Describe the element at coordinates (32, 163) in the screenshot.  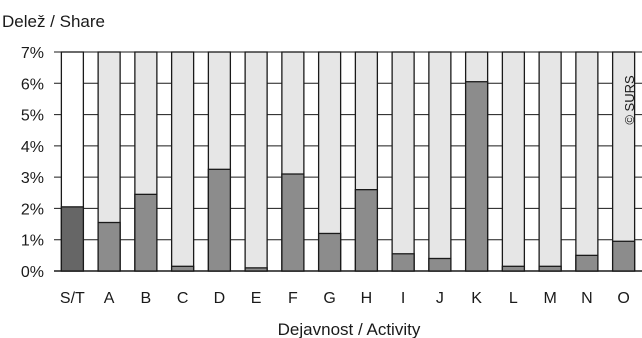
I see `y-axis-ticks: 0% 1% 2% 3% 4% 5% 6% 7%` at that location.